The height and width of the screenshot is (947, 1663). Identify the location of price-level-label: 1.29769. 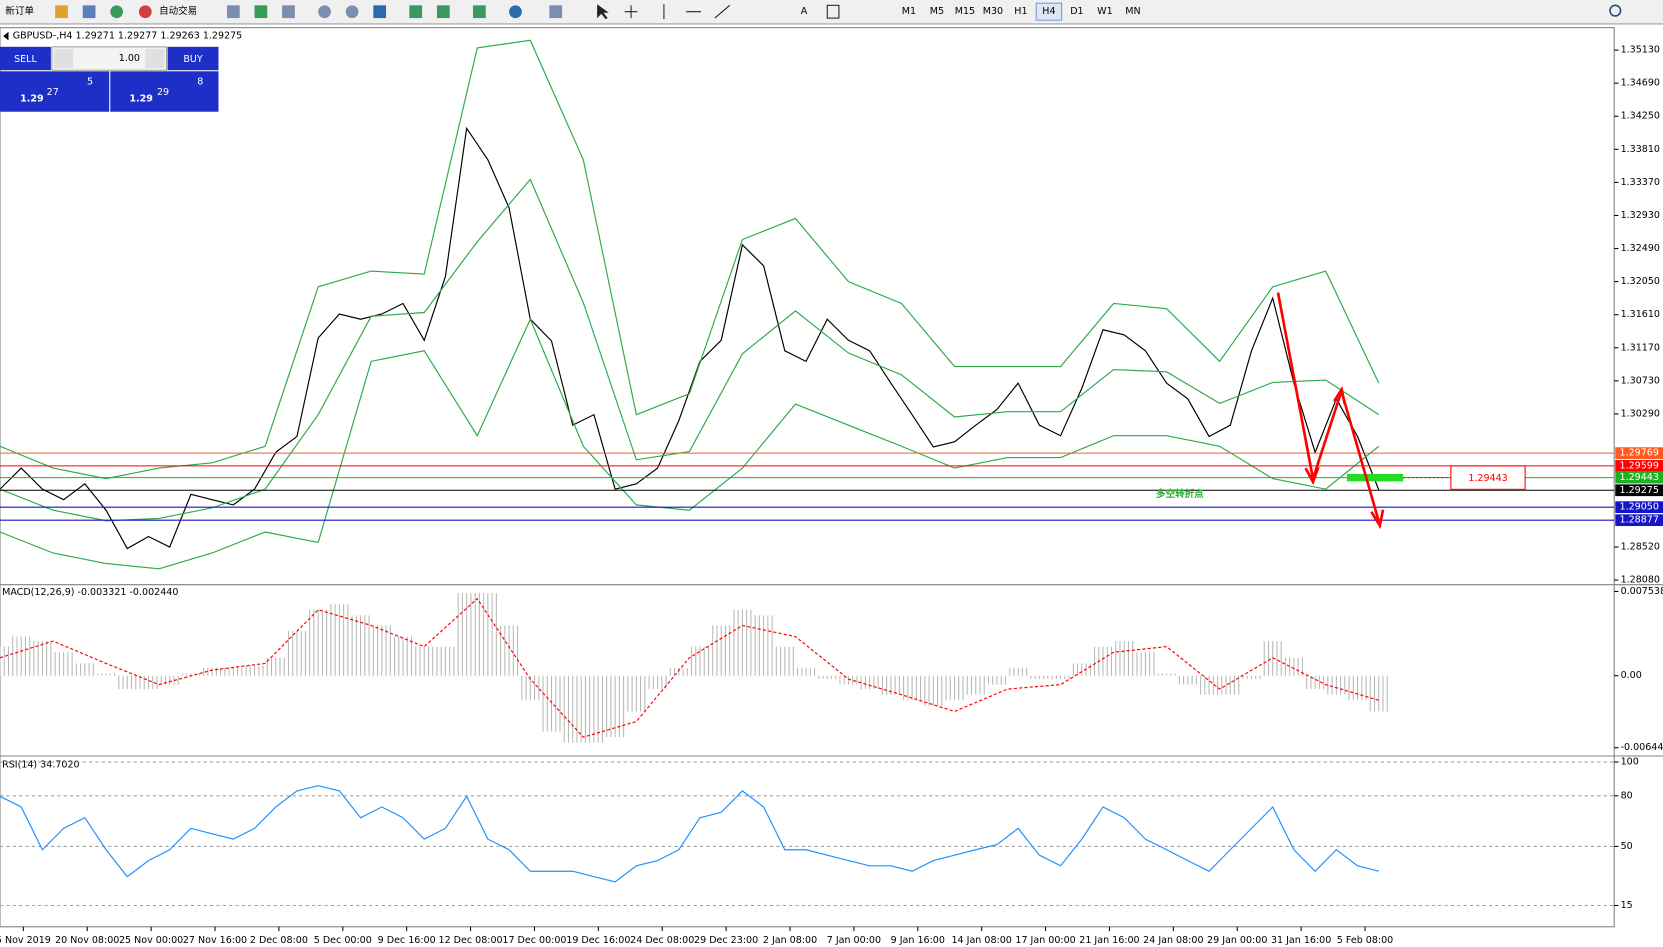
(1639, 453).